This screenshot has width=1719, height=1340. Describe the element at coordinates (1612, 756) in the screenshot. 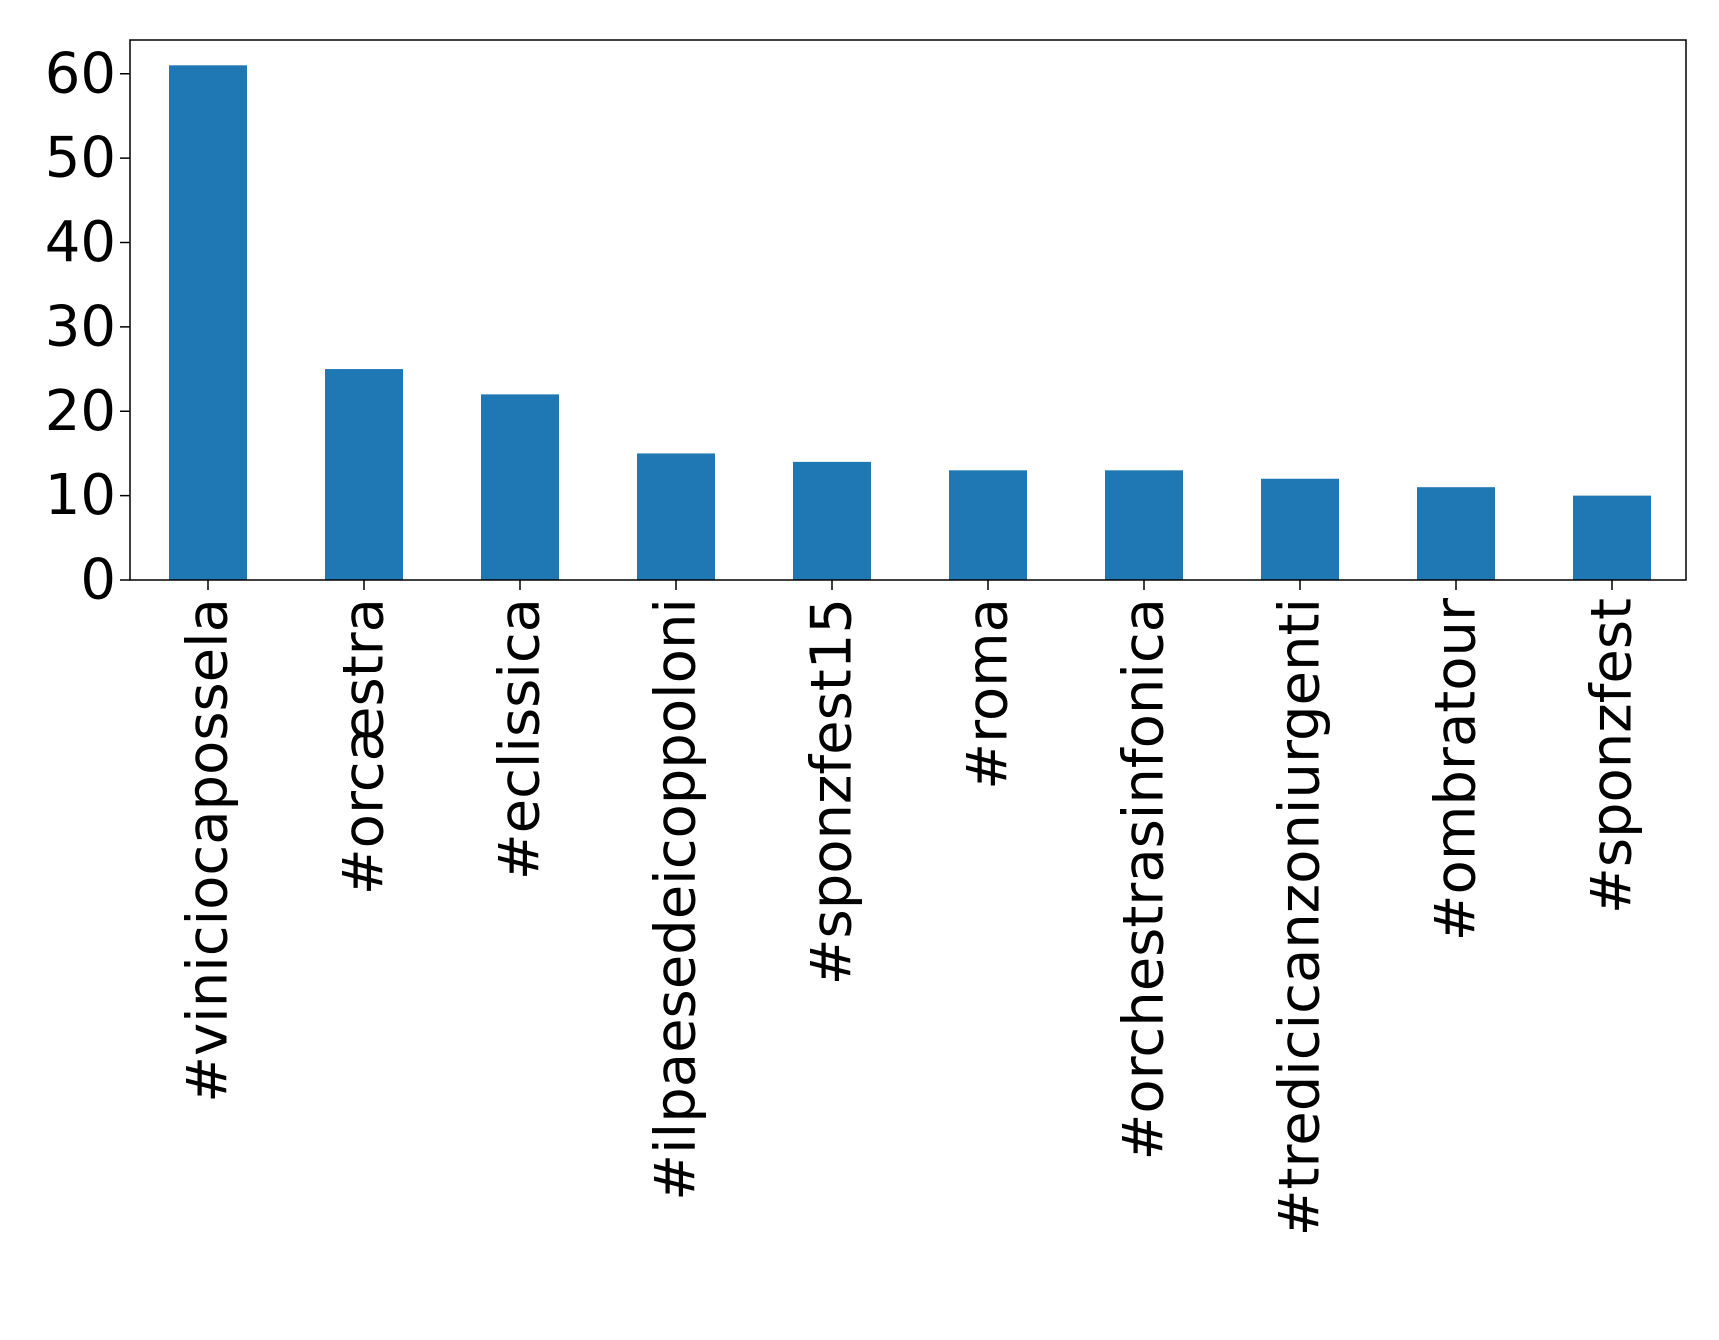

I see `x-tick-label: #sponzfest` at that location.